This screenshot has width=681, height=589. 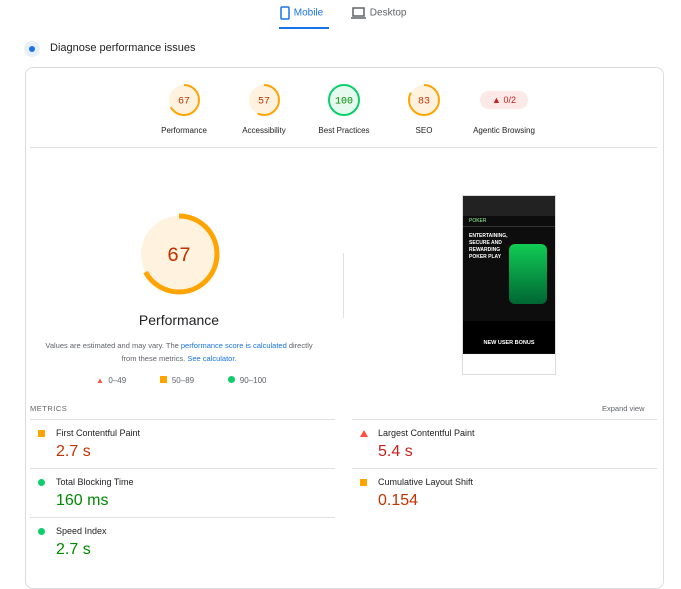 What do you see at coordinates (426, 482) in the screenshot?
I see `metric-label: Cumulative Layout Shift` at bounding box center [426, 482].